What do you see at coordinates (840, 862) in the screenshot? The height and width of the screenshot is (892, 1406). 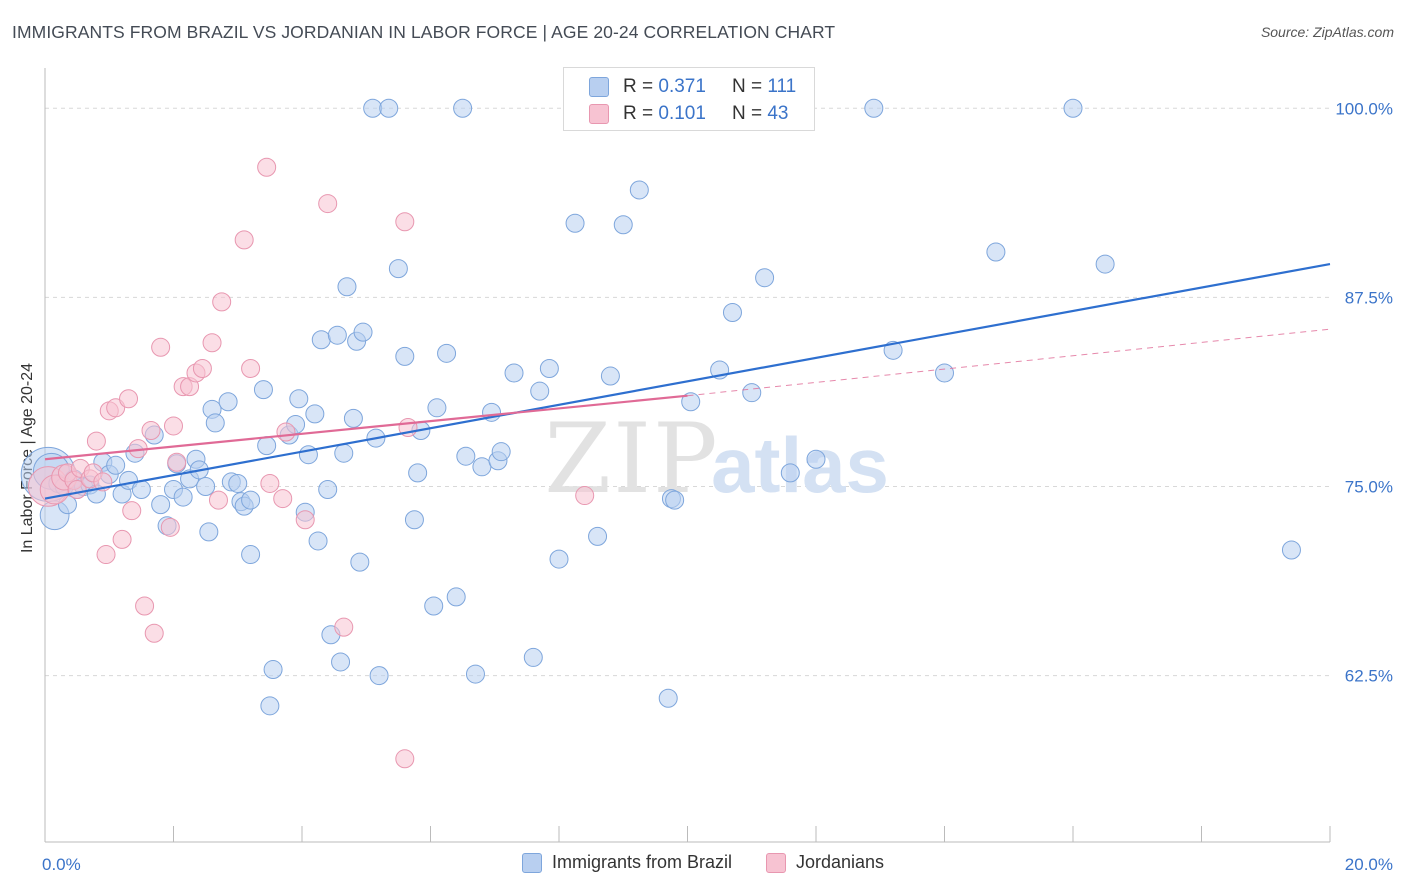 I see `legend-label-jordanian: Jordanians` at bounding box center [840, 862].